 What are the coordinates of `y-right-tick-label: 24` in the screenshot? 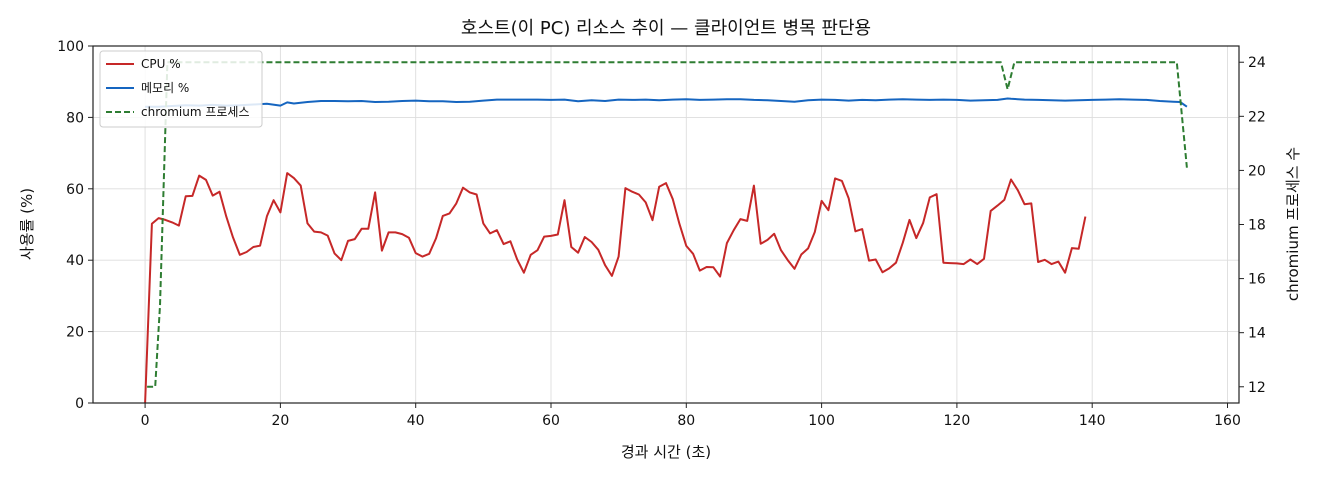 It's located at (1257, 63).